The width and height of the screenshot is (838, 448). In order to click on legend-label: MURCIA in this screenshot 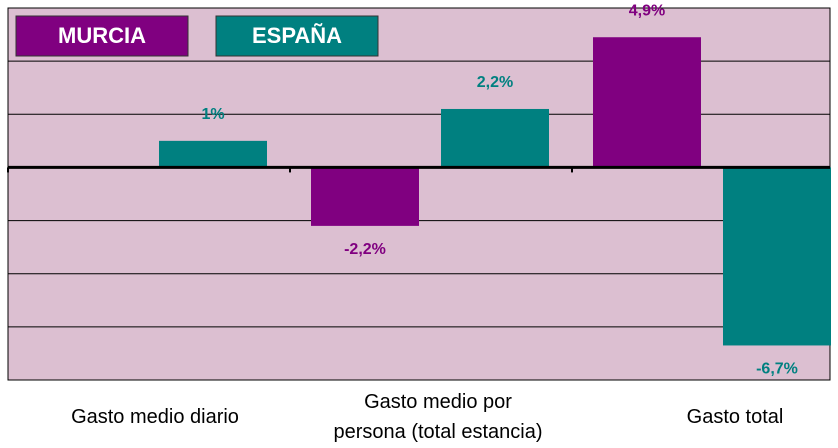, I will do `click(102, 35)`.